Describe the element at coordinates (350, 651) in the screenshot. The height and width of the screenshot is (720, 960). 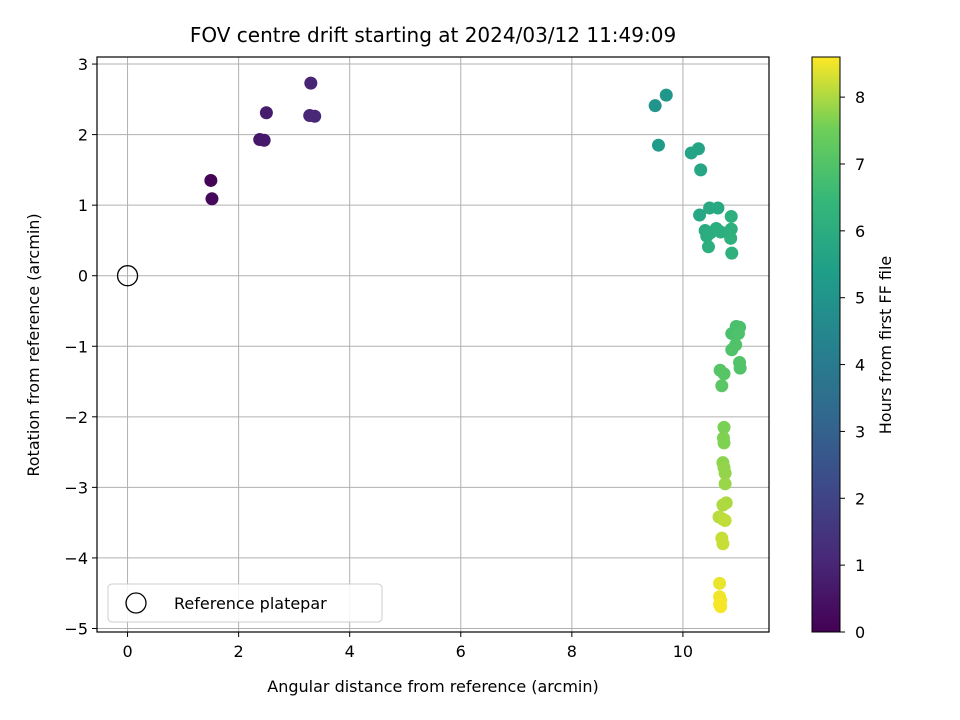
I see `x-tick-label: 4` at that location.